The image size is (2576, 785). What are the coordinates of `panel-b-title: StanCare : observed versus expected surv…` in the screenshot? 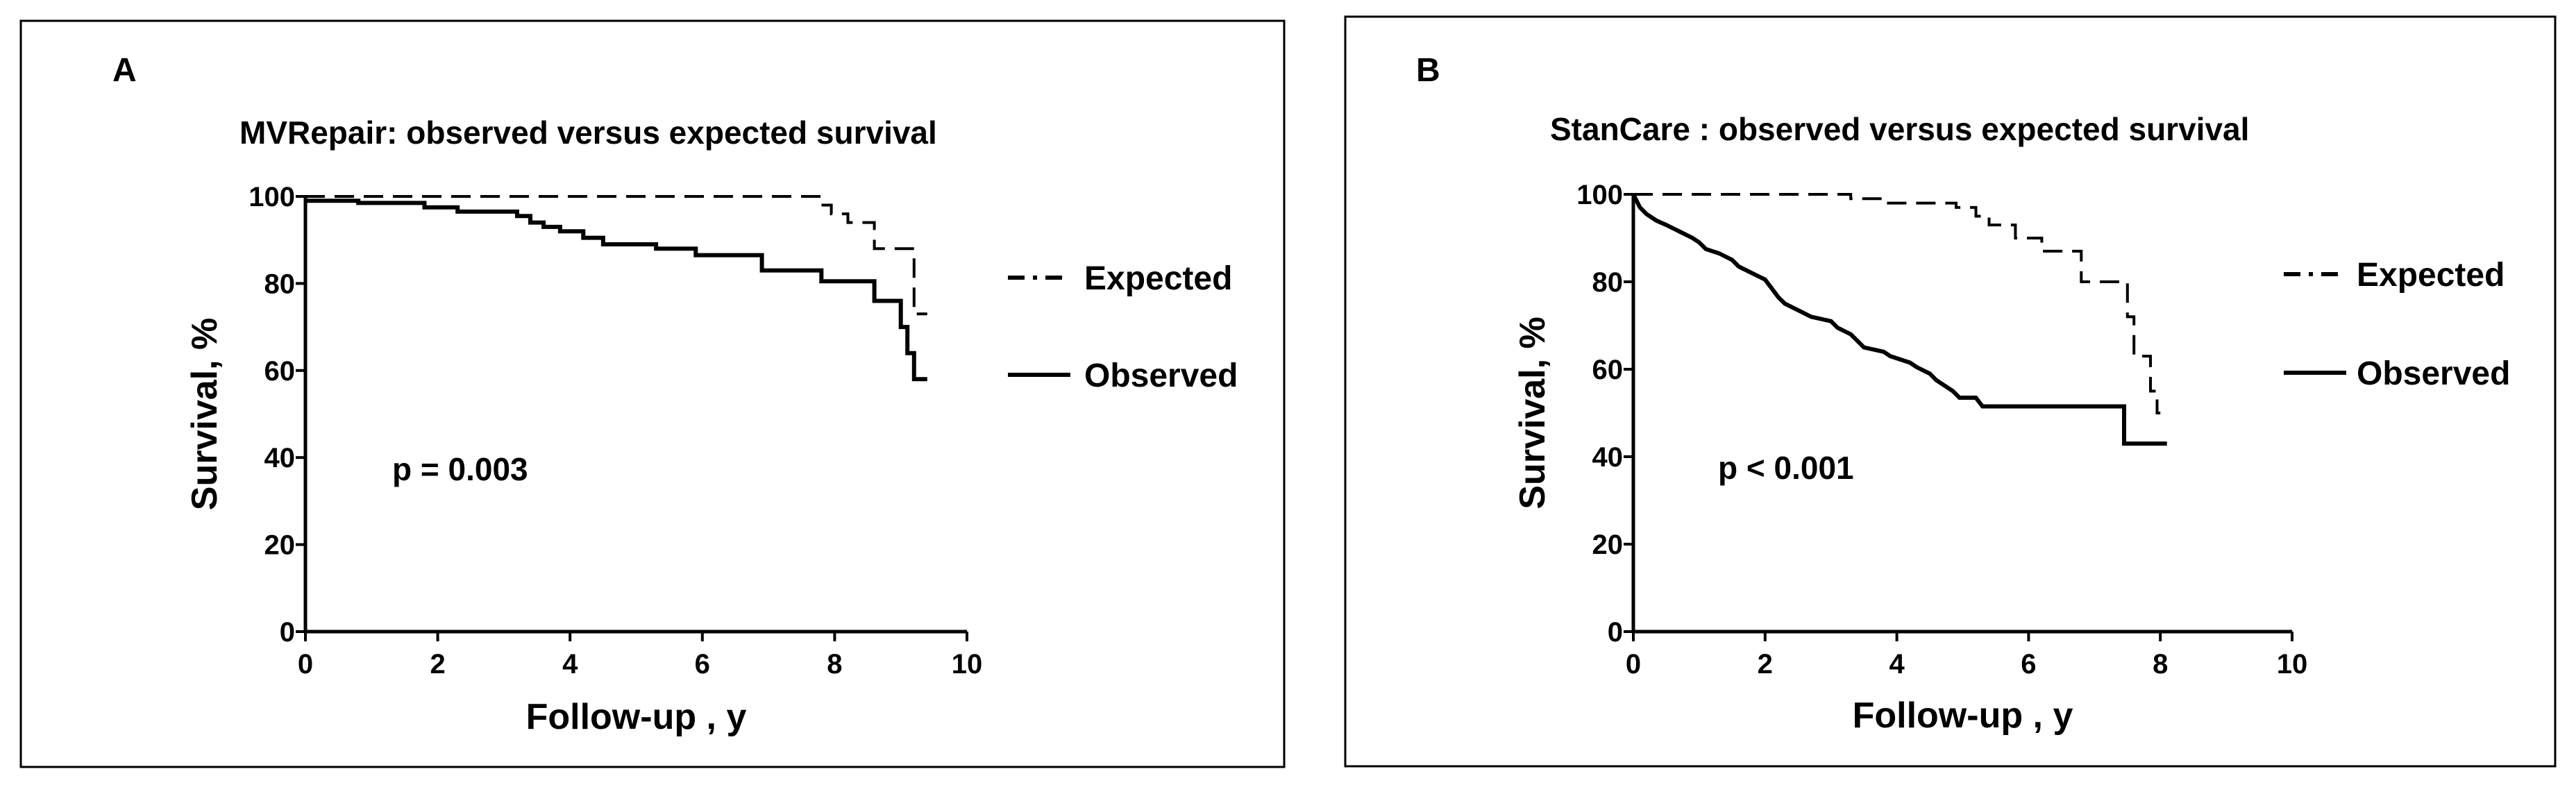 It's located at (1899, 129).